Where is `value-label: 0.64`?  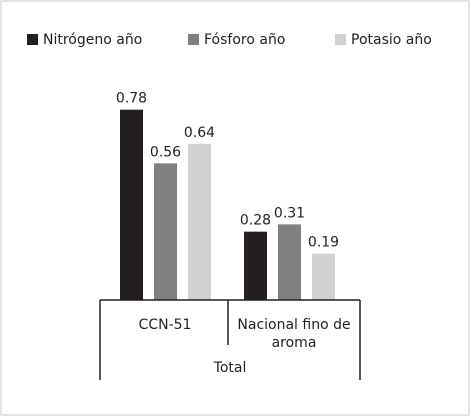 value-label: 0.64 is located at coordinates (199, 133).